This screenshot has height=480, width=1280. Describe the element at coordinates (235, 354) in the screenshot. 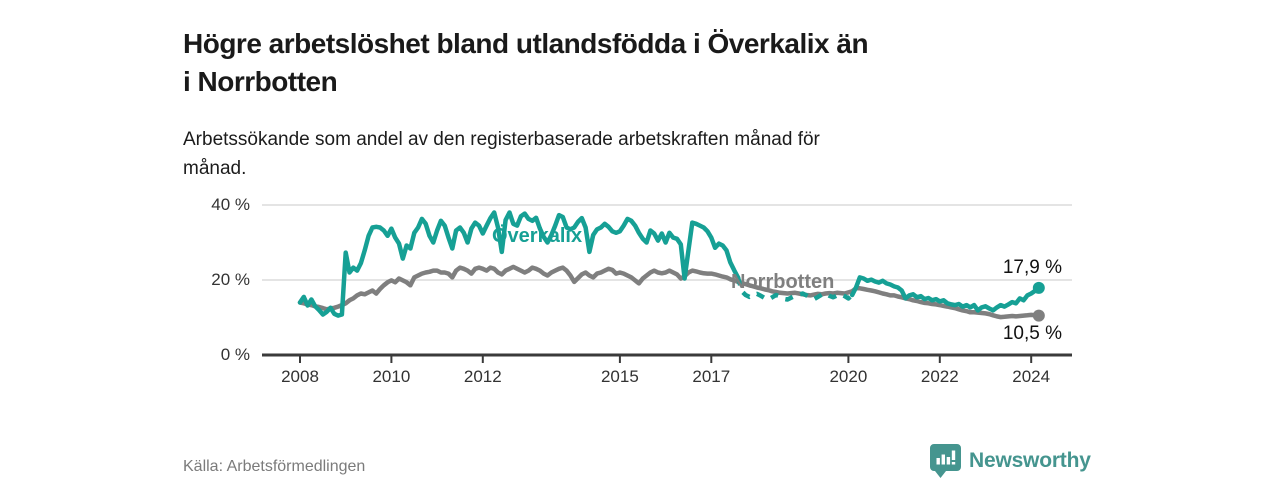

I see `y-tick-label: 0 %` at that location.